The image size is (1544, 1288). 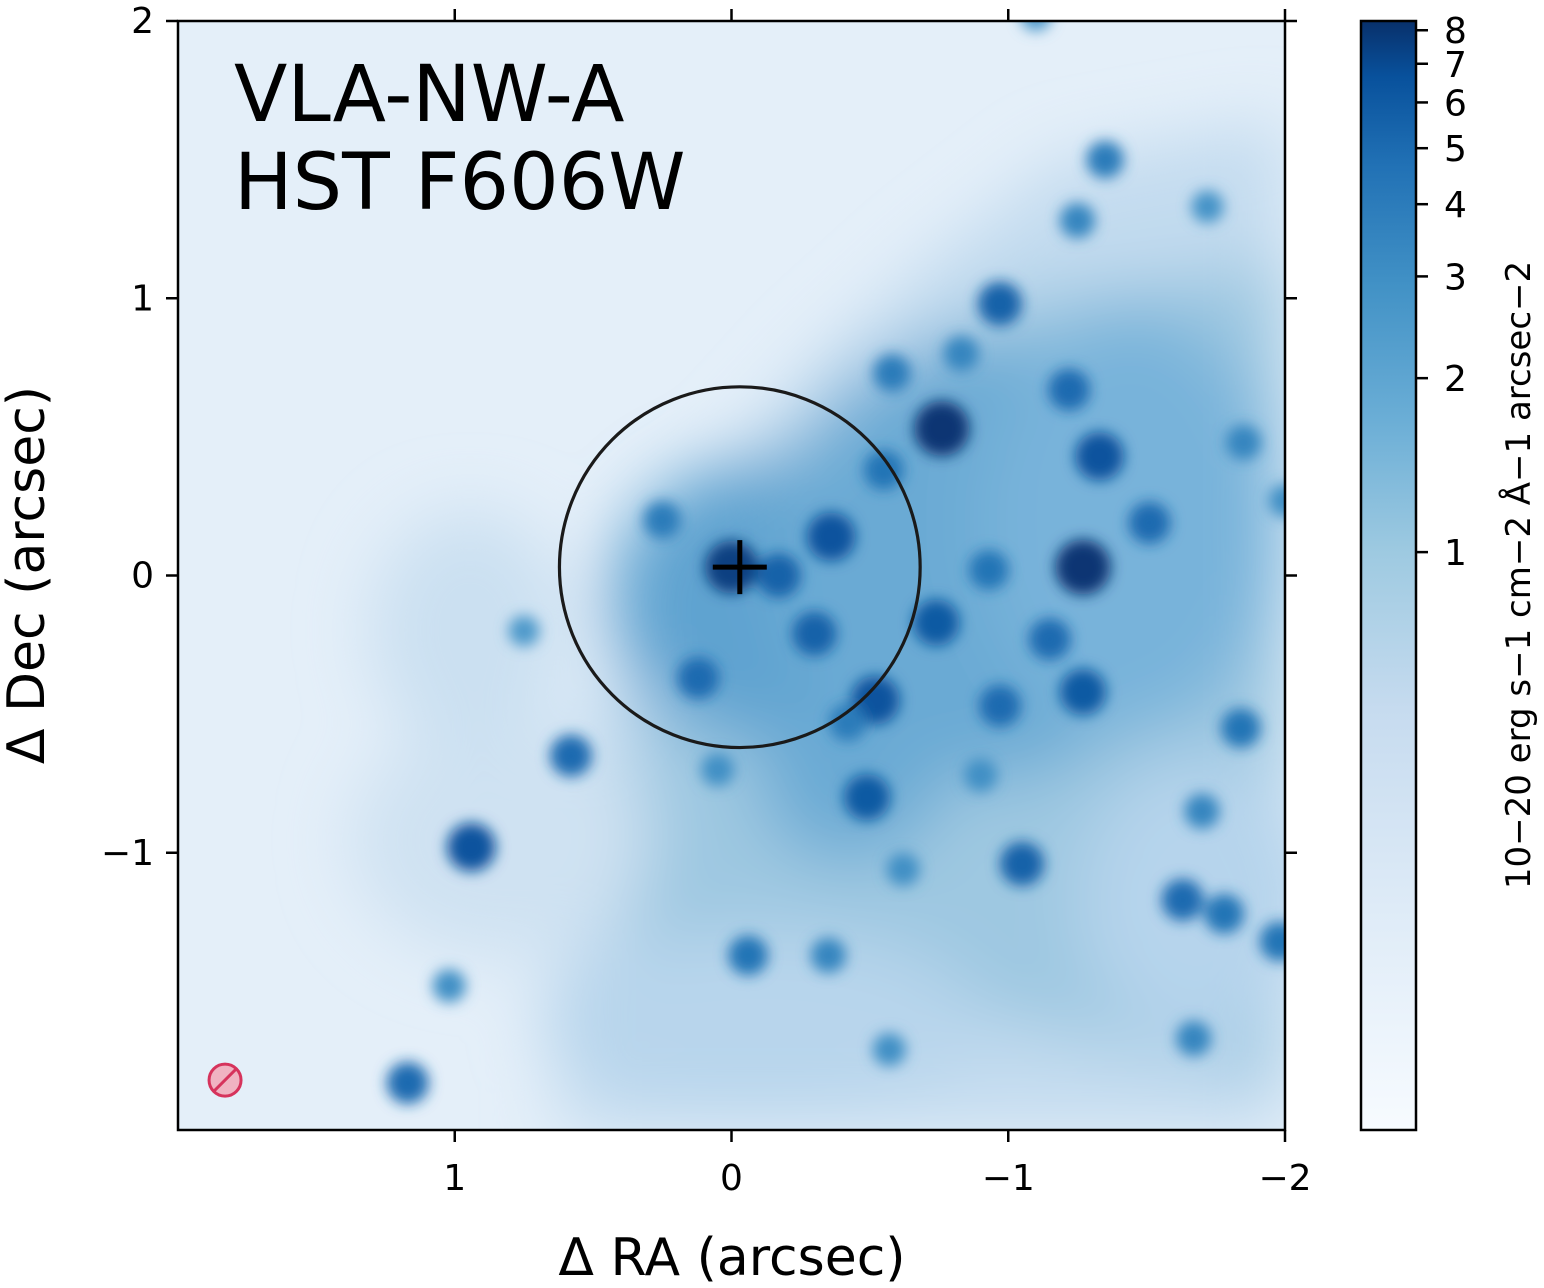 What do you see at coordinates (1284, 1178) in the screenshot?
I see `x-tick-label: −2` at bounding box center [1284, 1178].